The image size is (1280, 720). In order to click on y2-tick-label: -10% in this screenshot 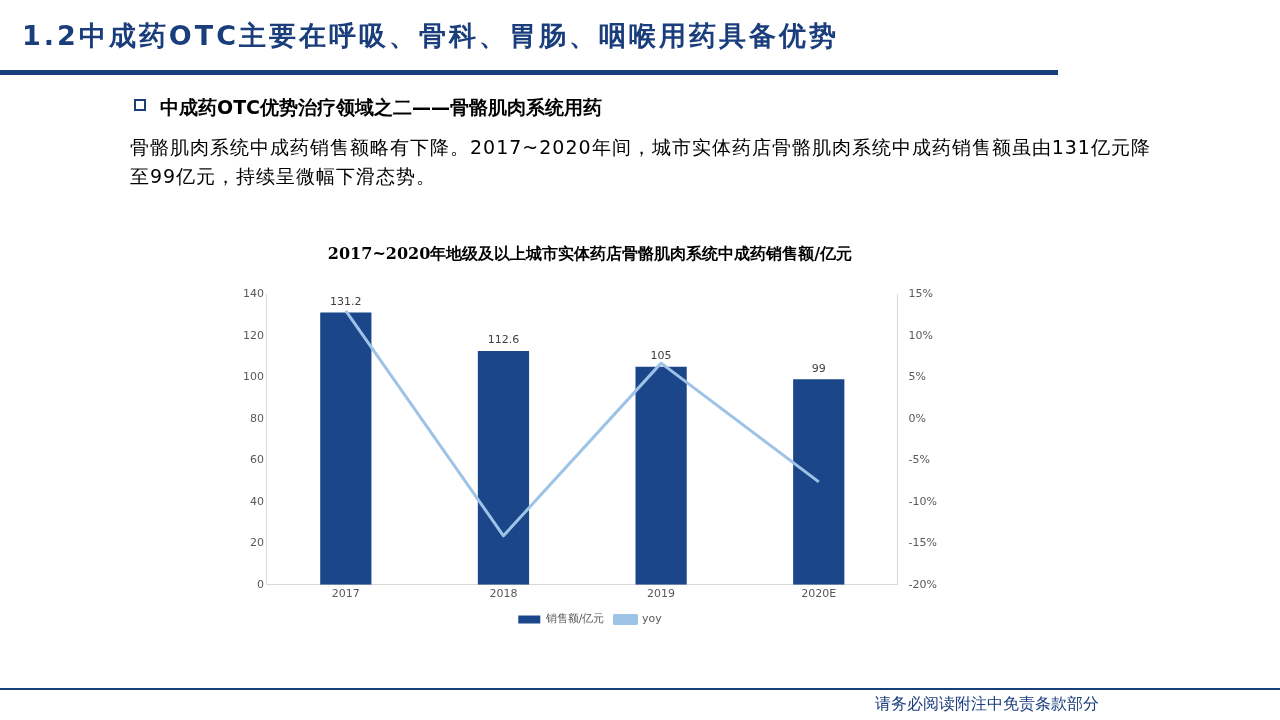, I will do `click(922, 501)`.